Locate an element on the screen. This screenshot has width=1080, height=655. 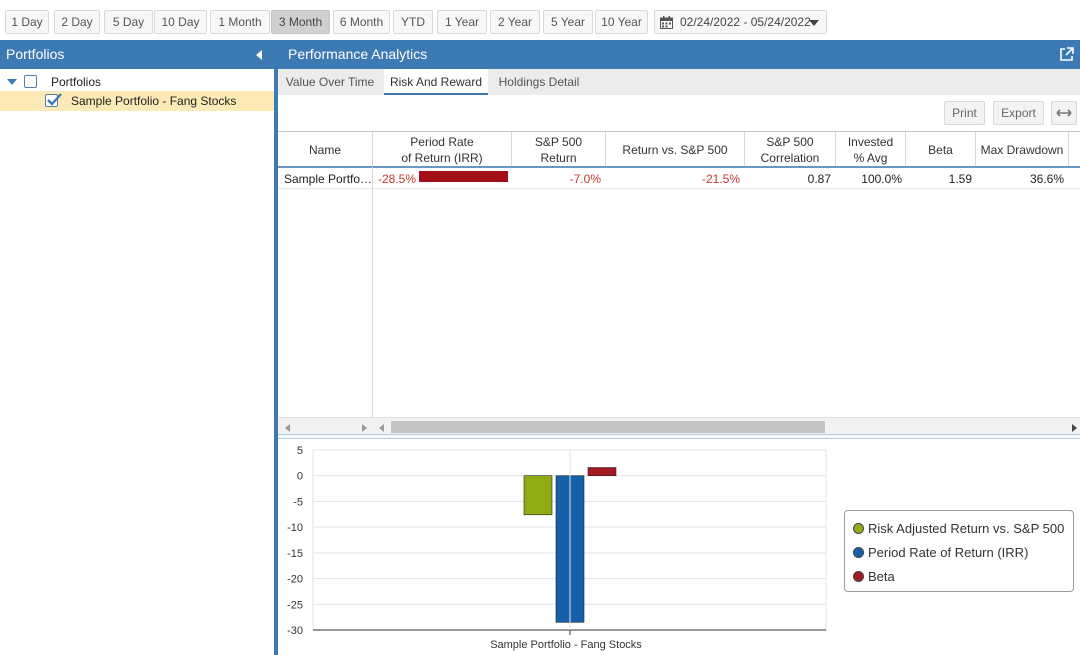
range-button-10-year: 10 Year is located at coordinates (621, 22).